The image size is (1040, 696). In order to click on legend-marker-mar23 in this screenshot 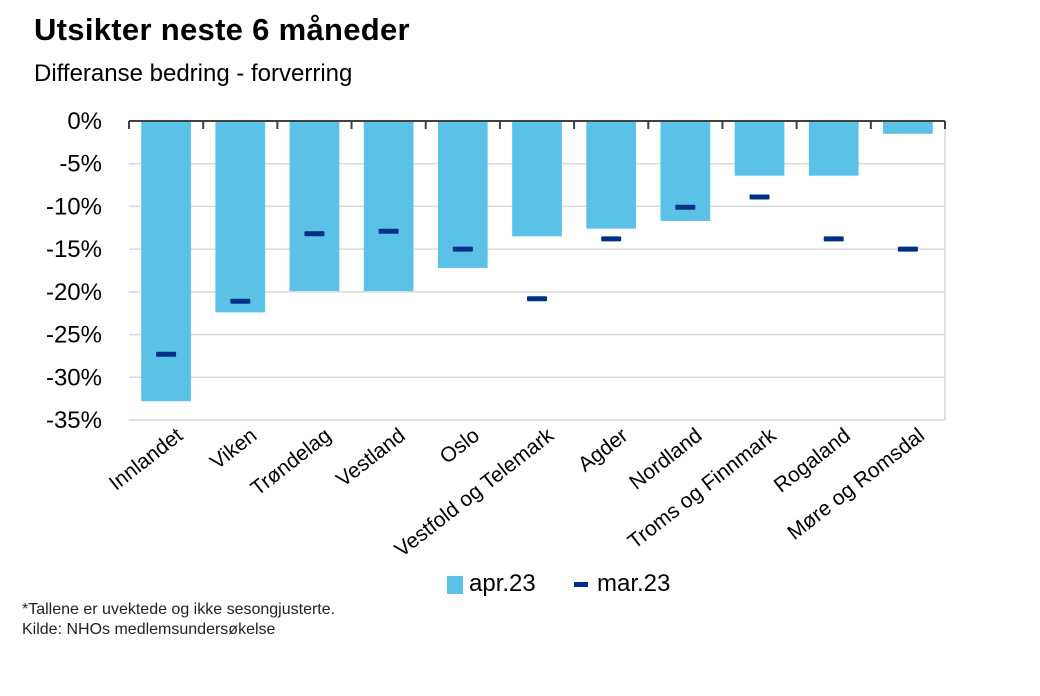, I will do `click(581, 584)`.